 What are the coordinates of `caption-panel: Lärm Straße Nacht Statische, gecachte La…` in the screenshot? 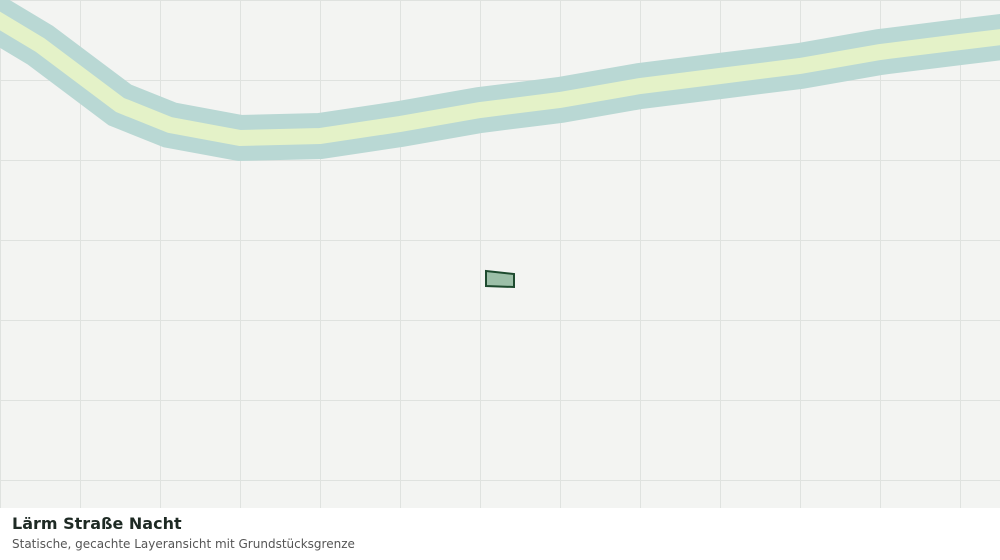 It's located at (500, 534).